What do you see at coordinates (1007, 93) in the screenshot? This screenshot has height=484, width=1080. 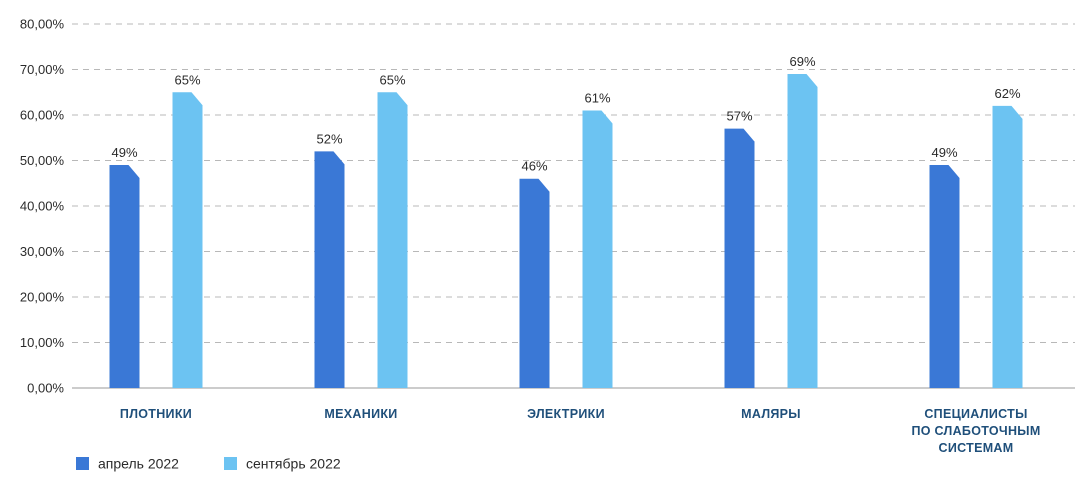 I see `data-label: 62%` at bounding box center [1007, 93].